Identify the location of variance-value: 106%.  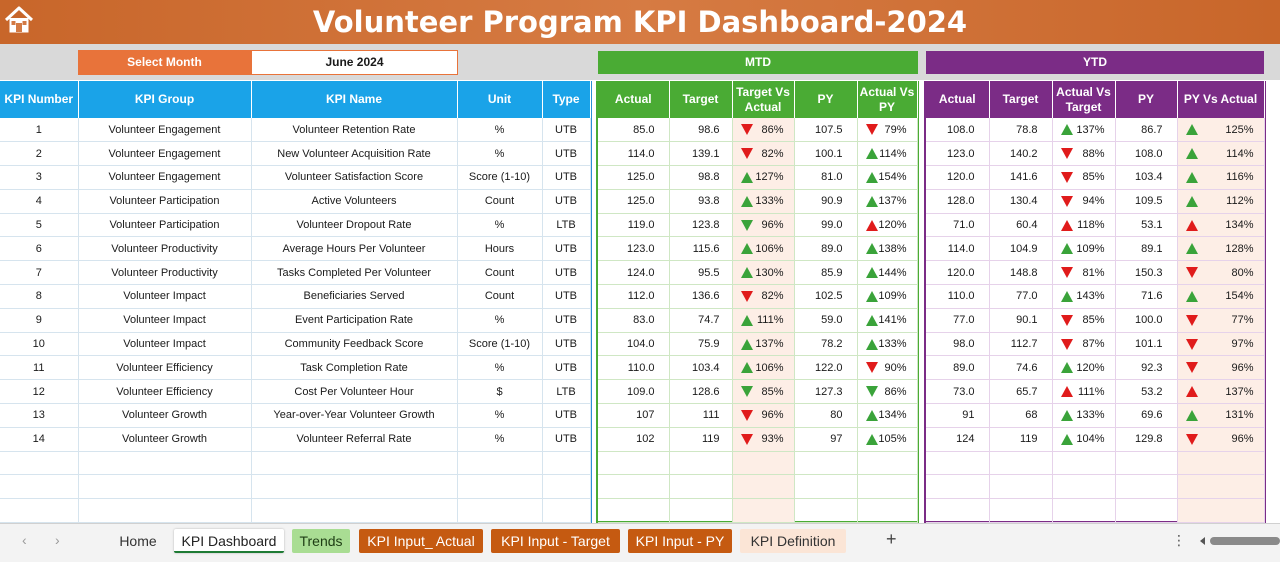
(769, 248).